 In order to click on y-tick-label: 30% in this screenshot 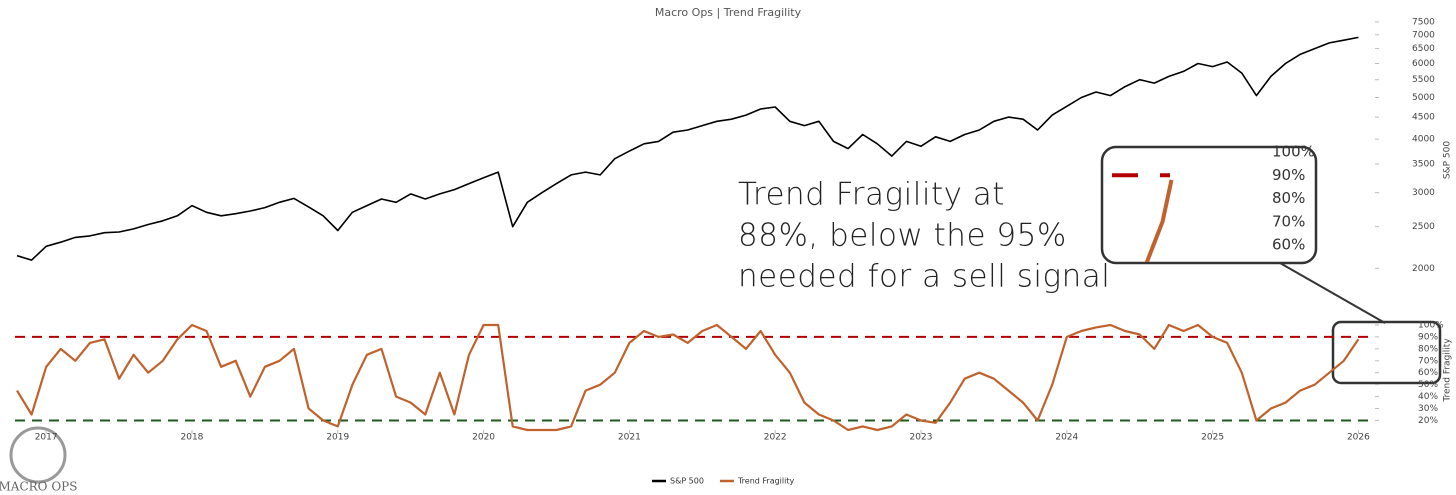, I will do `click(1428, 409)`.